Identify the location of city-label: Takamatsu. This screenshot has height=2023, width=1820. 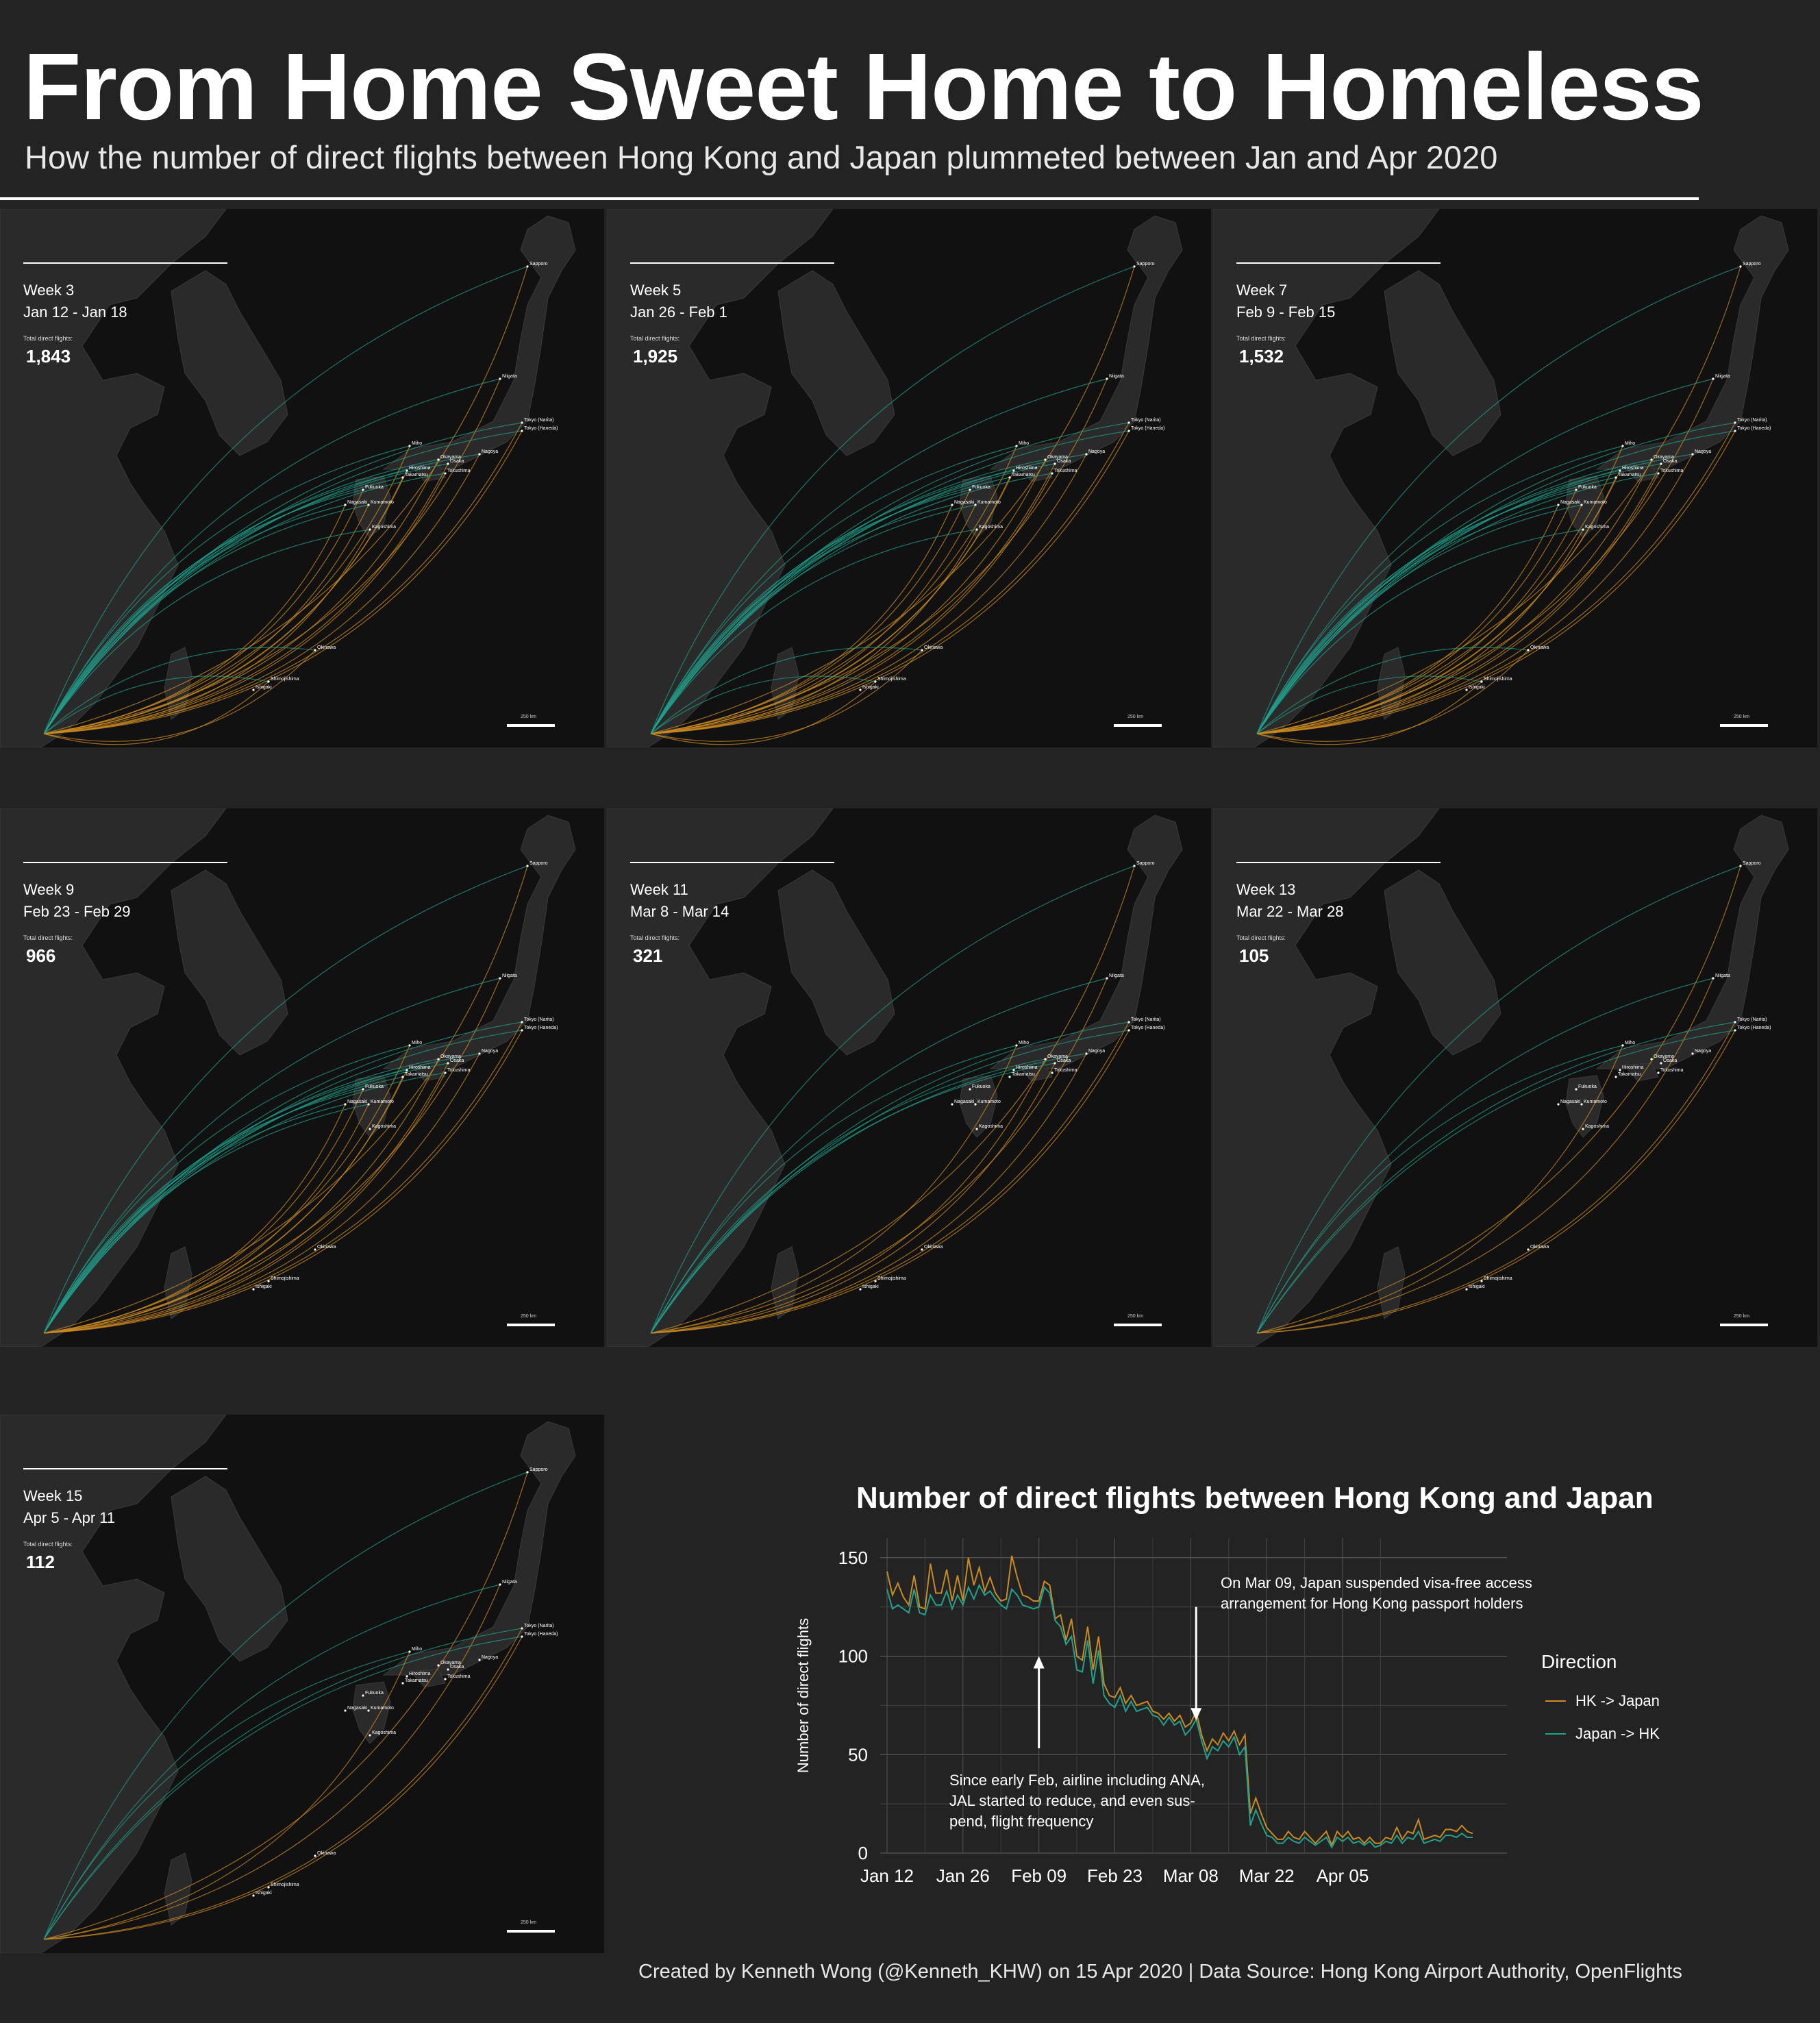
(1629, 475).